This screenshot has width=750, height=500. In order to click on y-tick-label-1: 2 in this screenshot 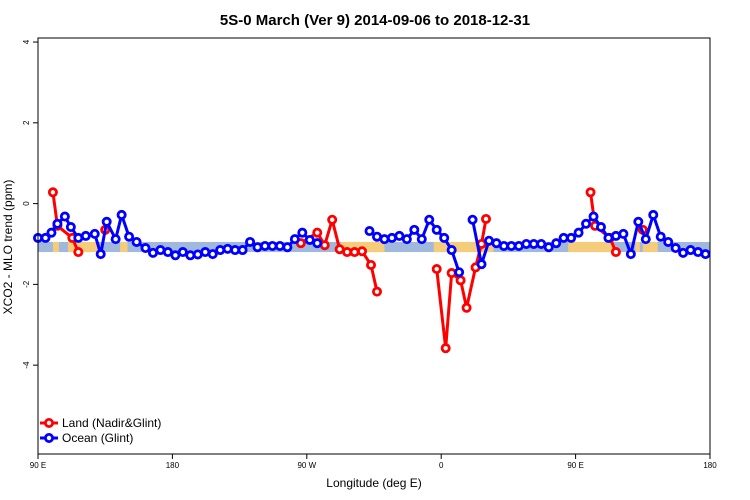, I will do `click(26, 122)`.